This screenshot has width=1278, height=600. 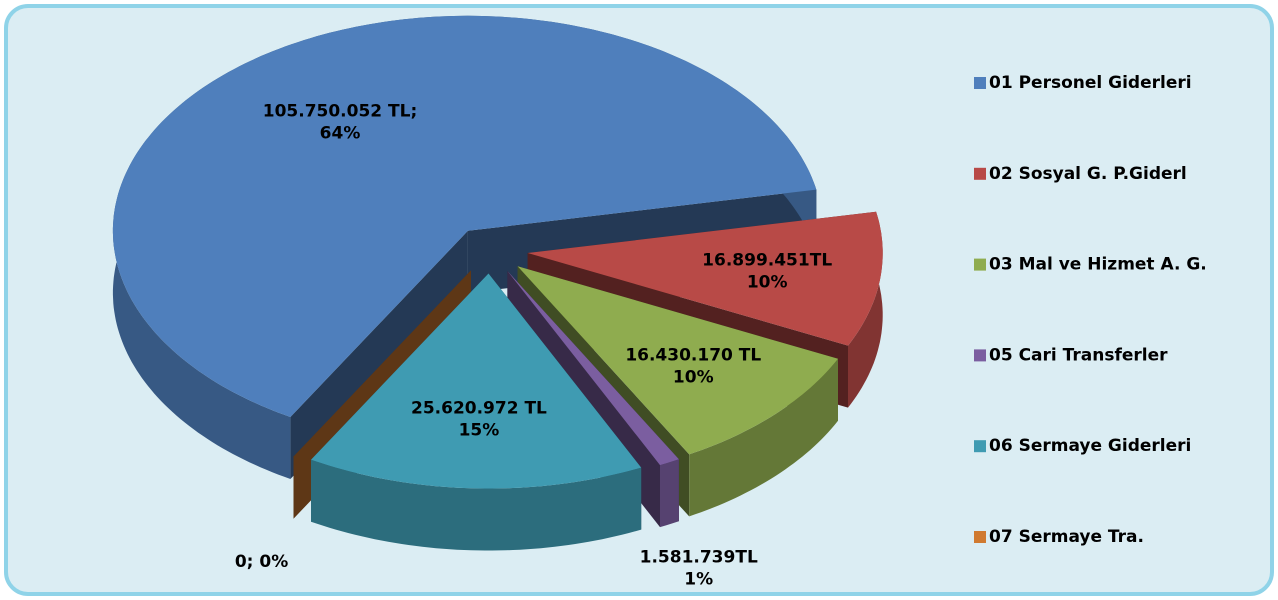 What do you see at coordinates (1088, 174) in the screenshot?
I see `legend-label: 02 Sosyal G. P.Giderl` at bounding box center [1088, 174].